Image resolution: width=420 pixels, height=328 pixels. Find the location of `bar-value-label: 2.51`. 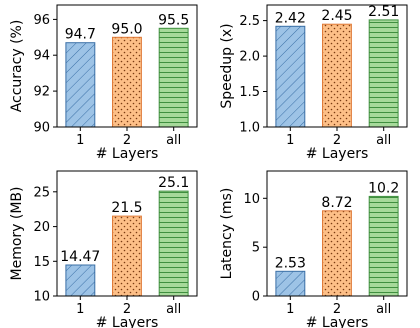

bar-value-label: 2.51 is located at coordinates (383, 12).